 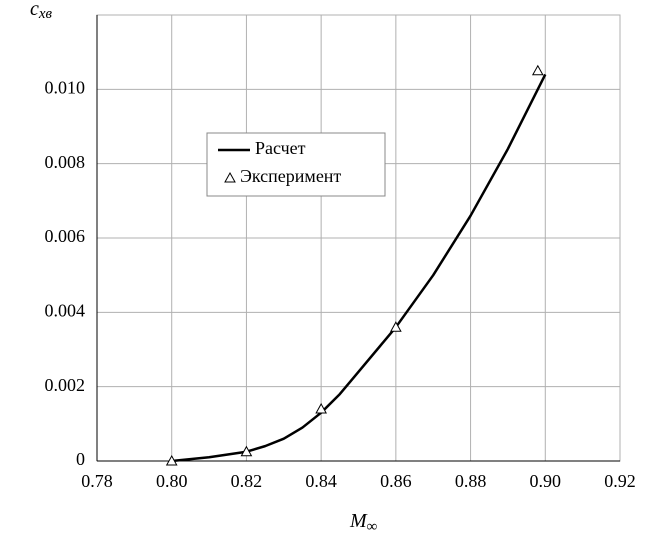 What do you see at coordinates (358, 521) in the screenshot?
I see `x-label-main: M` at bounding box center [358, 521].